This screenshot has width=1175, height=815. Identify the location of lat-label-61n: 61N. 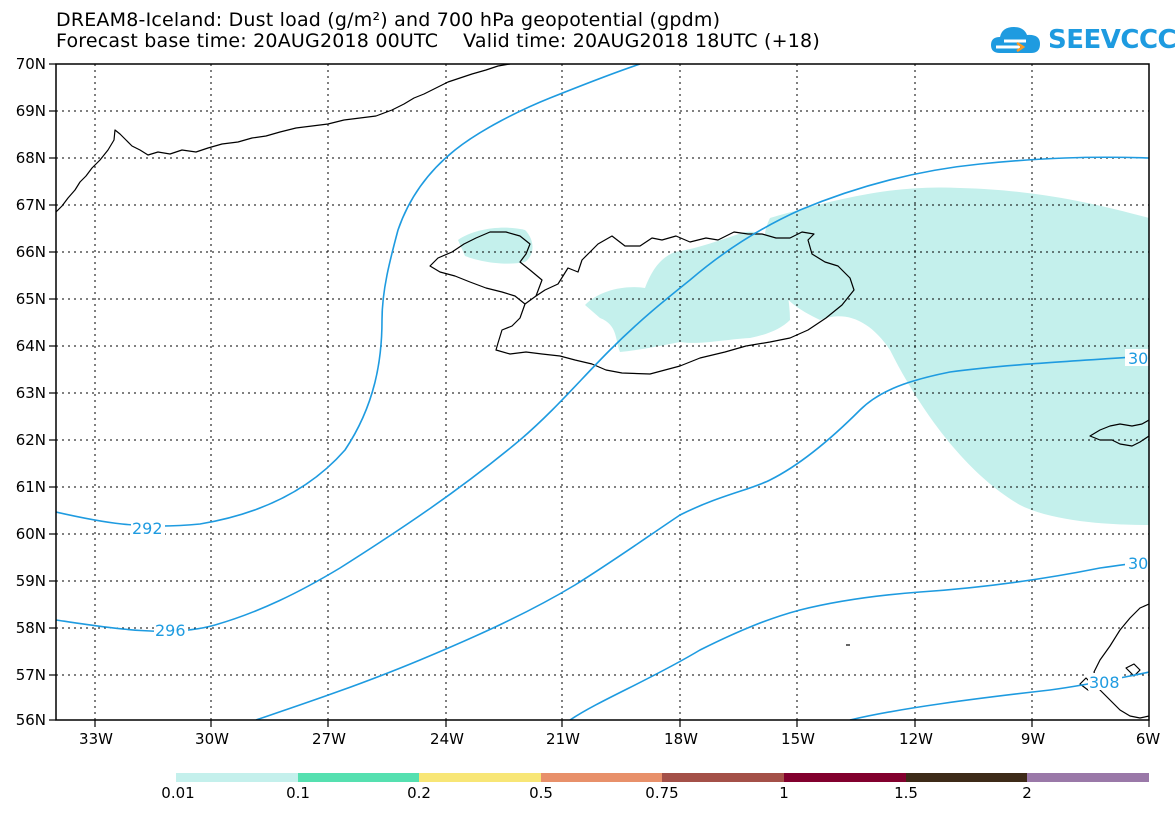
(31, 487).